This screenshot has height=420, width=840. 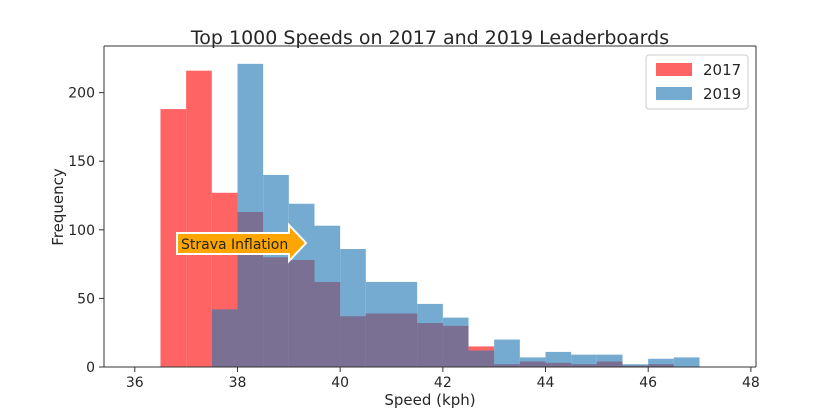 I want to click on y-tick-label: 100, so click(x=81, y=231).